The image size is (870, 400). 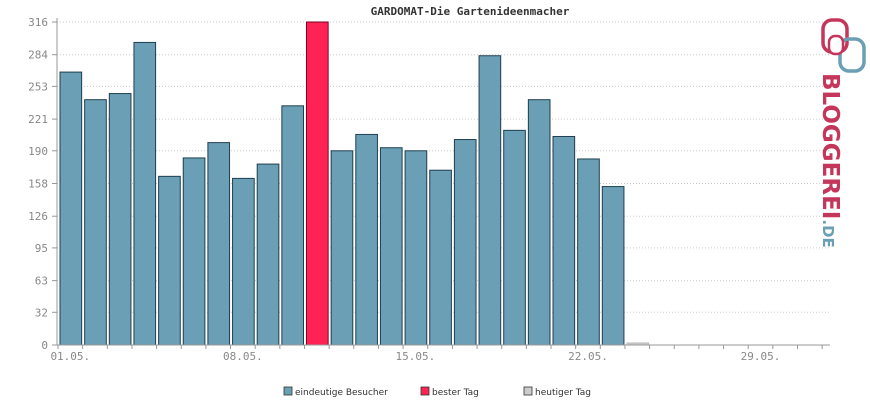 I want to click on y-tick-label: 221, so click(x=38, y=119).